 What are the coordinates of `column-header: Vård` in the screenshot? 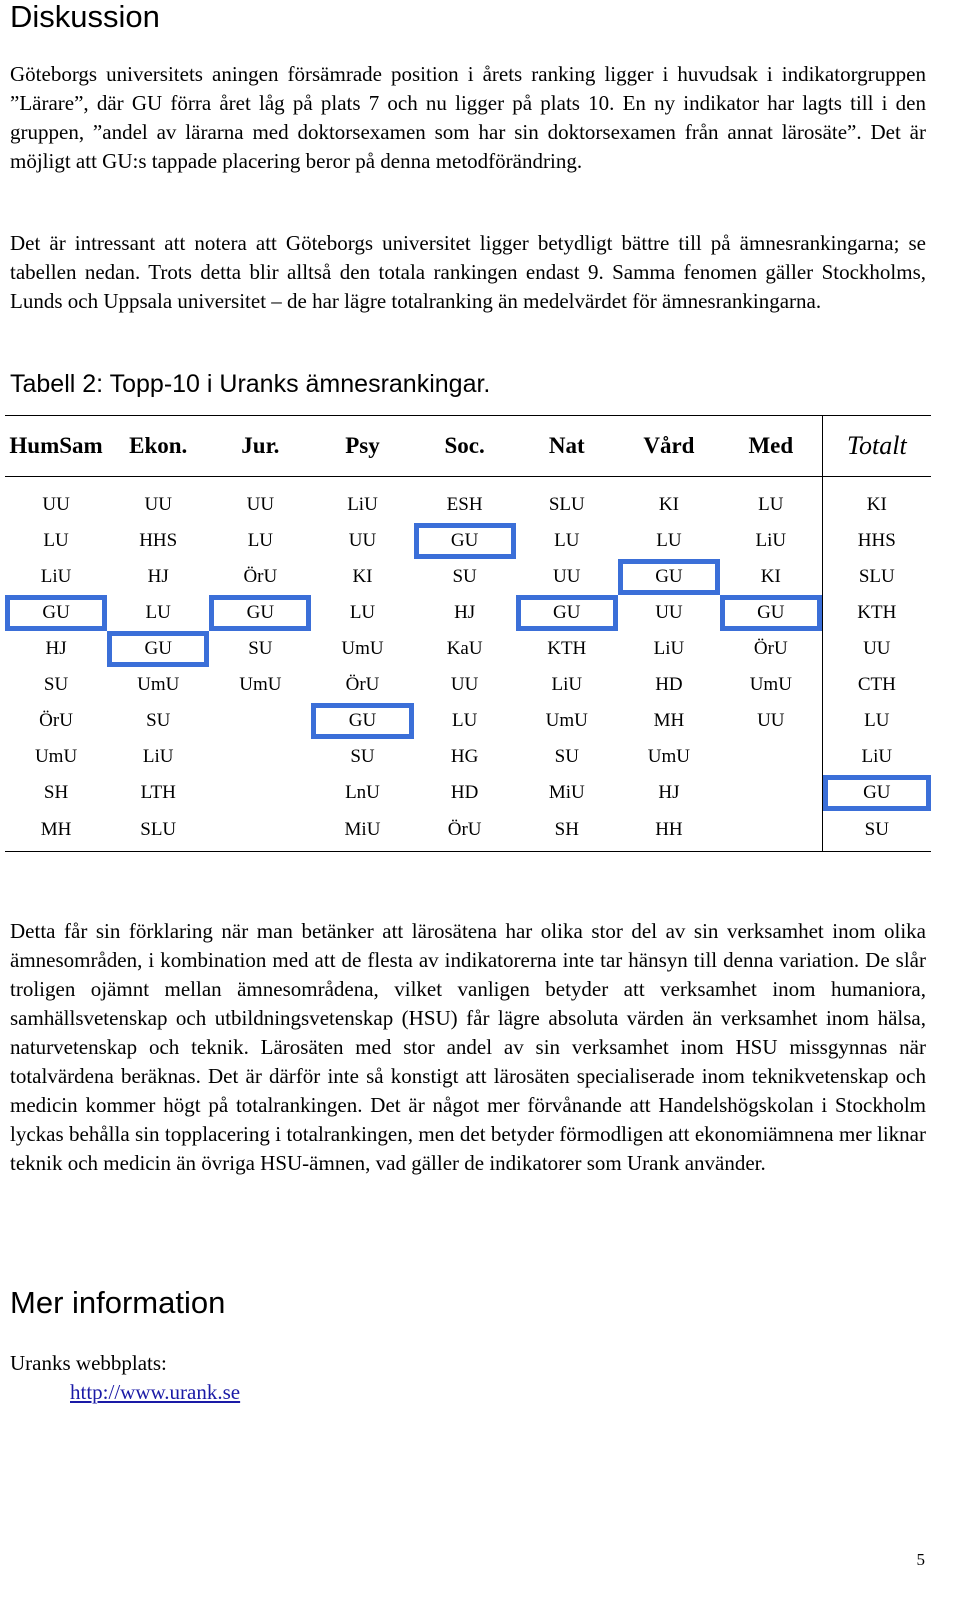 It's located at (668, 446).